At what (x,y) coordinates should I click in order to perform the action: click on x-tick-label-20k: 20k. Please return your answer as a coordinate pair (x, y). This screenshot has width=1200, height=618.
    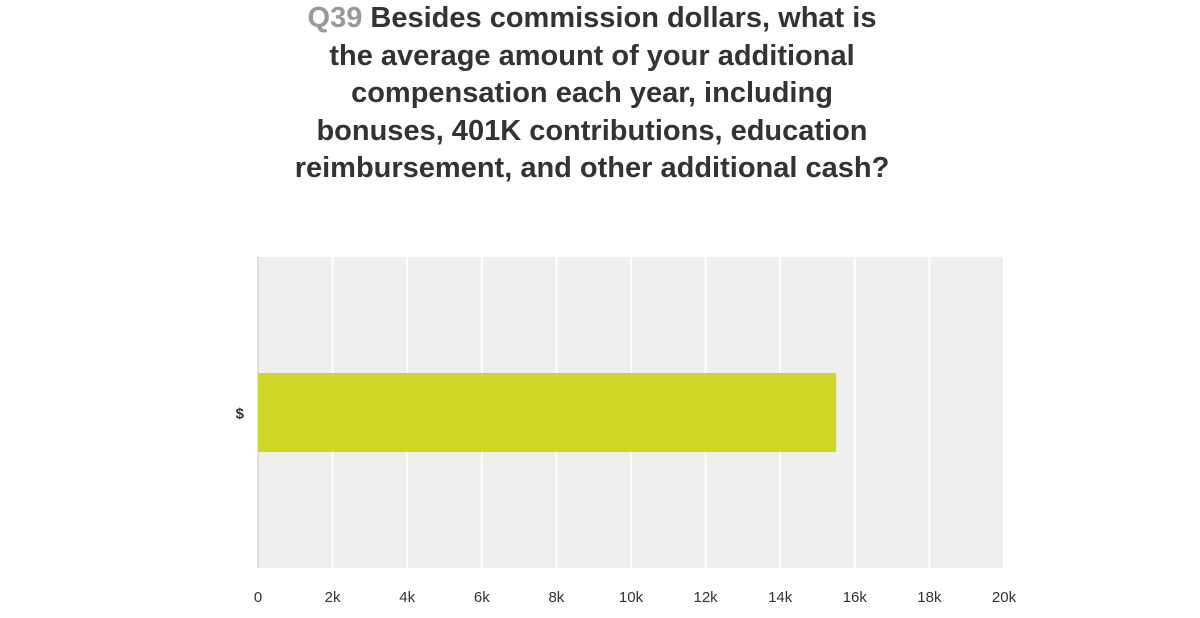
    Looking at the image, I should click on (1004, 597).